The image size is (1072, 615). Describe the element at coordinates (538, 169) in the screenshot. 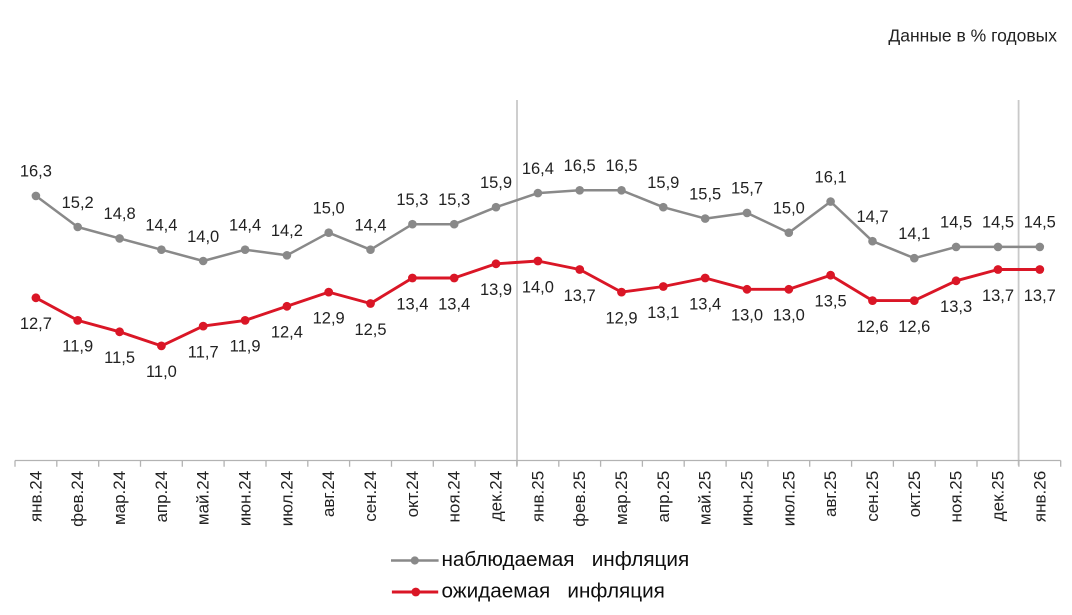

I see `svg-text: 16,4` at that location.